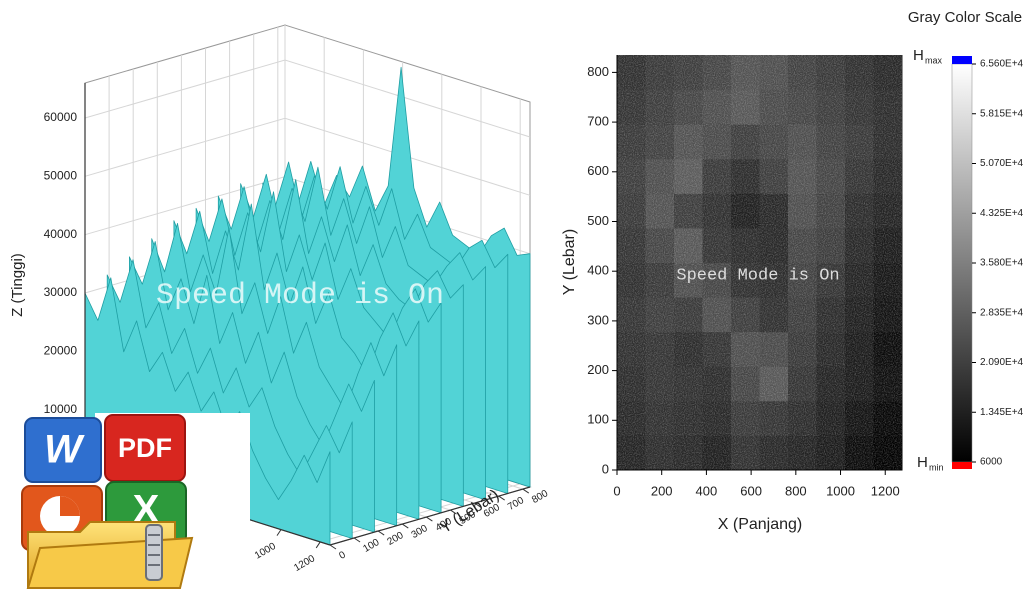  I want to click on colorbar-tick-label: 1.345E+4, so click(1002, 412).